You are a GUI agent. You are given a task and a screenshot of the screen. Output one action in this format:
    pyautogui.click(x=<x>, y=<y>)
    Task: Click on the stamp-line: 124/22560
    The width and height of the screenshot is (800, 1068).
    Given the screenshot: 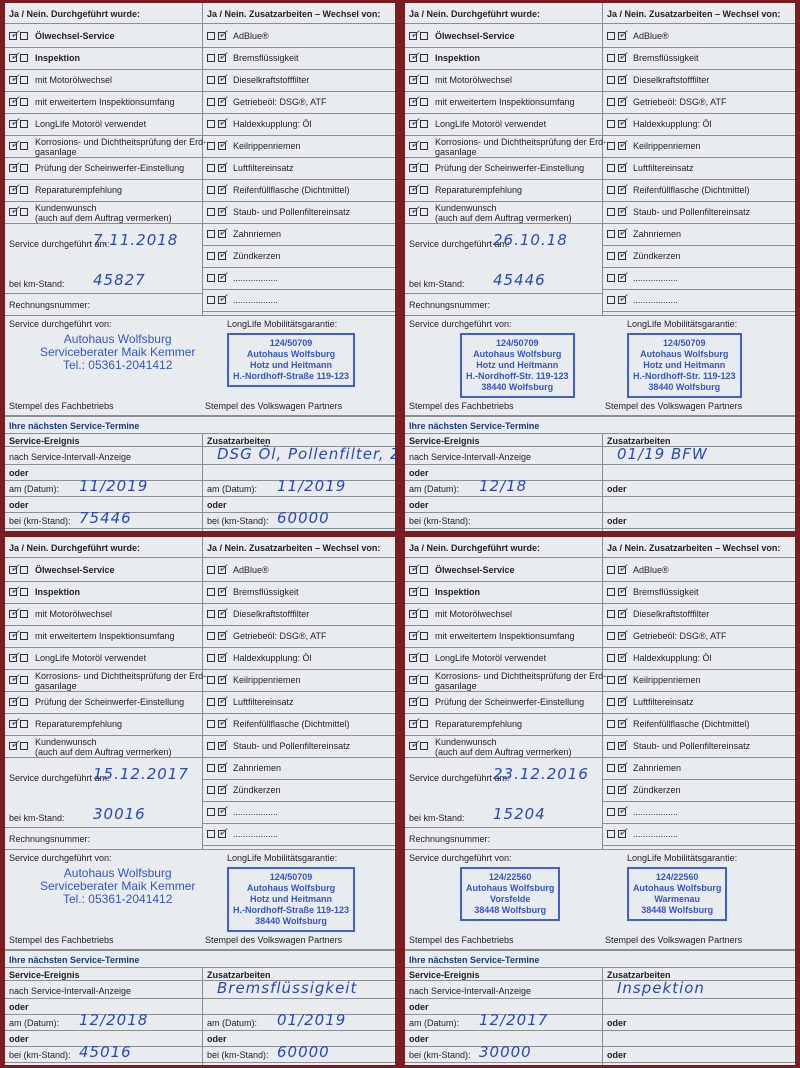 What is the action you would take?
    pyautogui.click(x=510, y=877)
    